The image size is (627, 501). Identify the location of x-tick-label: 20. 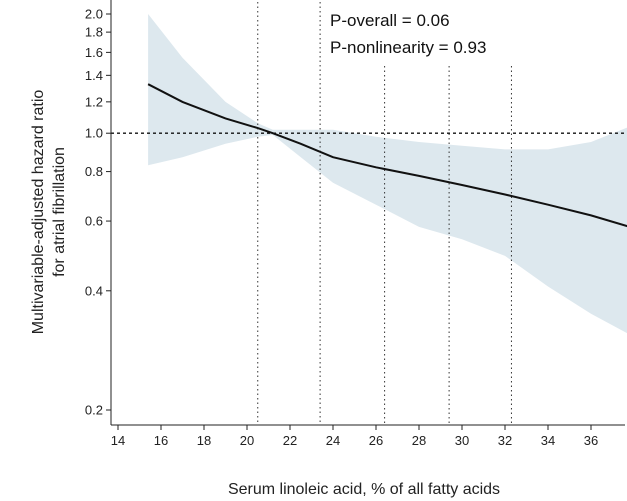
(247, 440).